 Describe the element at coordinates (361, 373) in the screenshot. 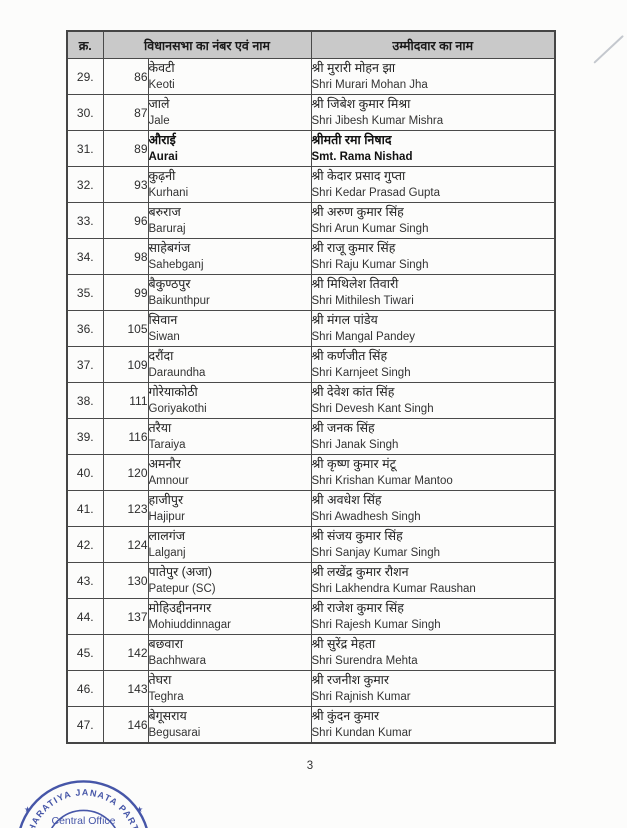

I see `candidate-name-english: Shri Karnjeet Singh` at that location.